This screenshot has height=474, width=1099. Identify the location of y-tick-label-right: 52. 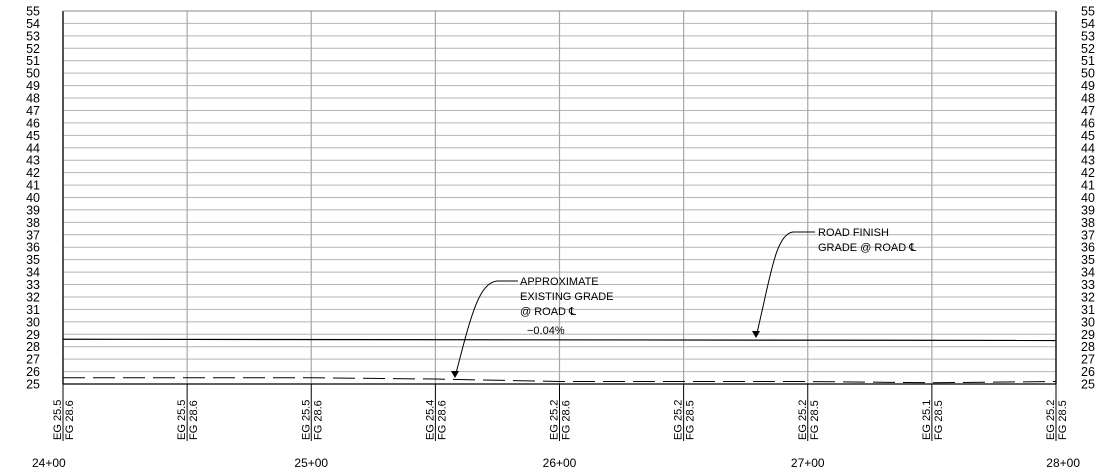
(1088, 49).